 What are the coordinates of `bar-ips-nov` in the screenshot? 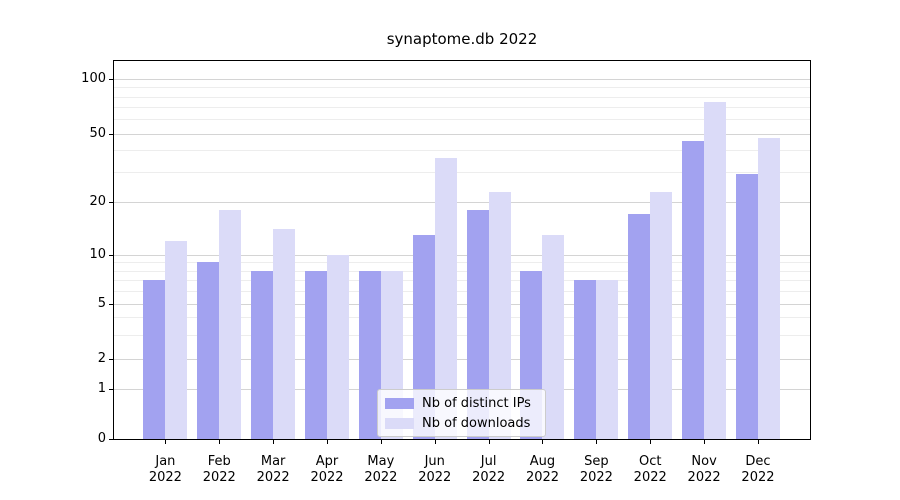 It's located at (693, 290).